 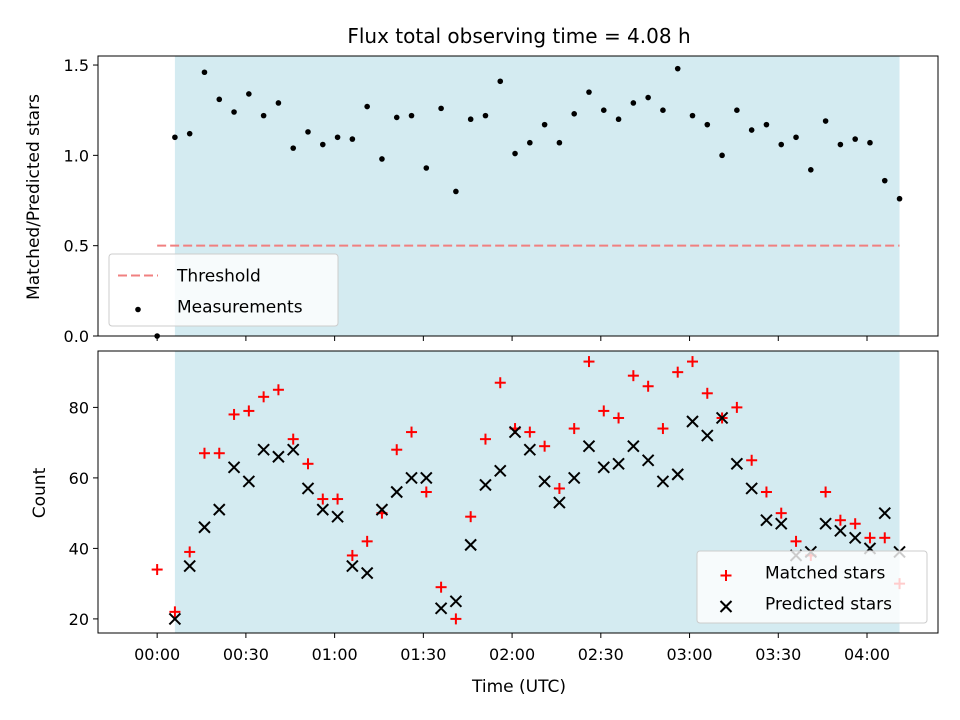 I want to click on bottom-y-tick-label-1: 40, so click(x=79, y=548).